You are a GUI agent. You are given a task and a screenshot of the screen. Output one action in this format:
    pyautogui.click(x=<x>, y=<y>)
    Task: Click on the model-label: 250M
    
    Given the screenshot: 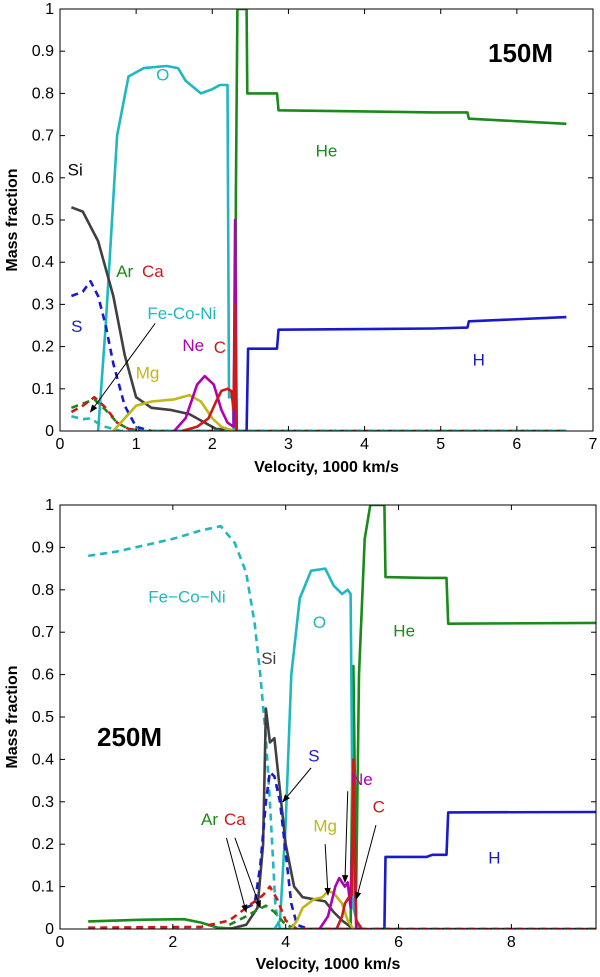 What is the action you would take?
    pyautogui.click(x=129, y=737)
    